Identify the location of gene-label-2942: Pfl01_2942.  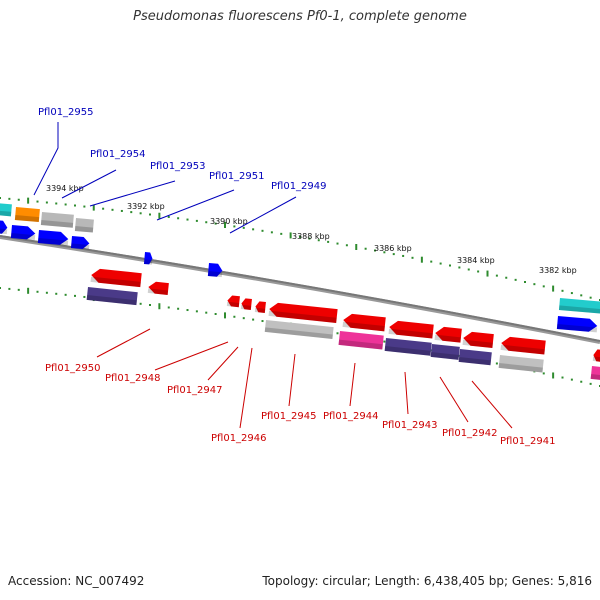
(470, 433).